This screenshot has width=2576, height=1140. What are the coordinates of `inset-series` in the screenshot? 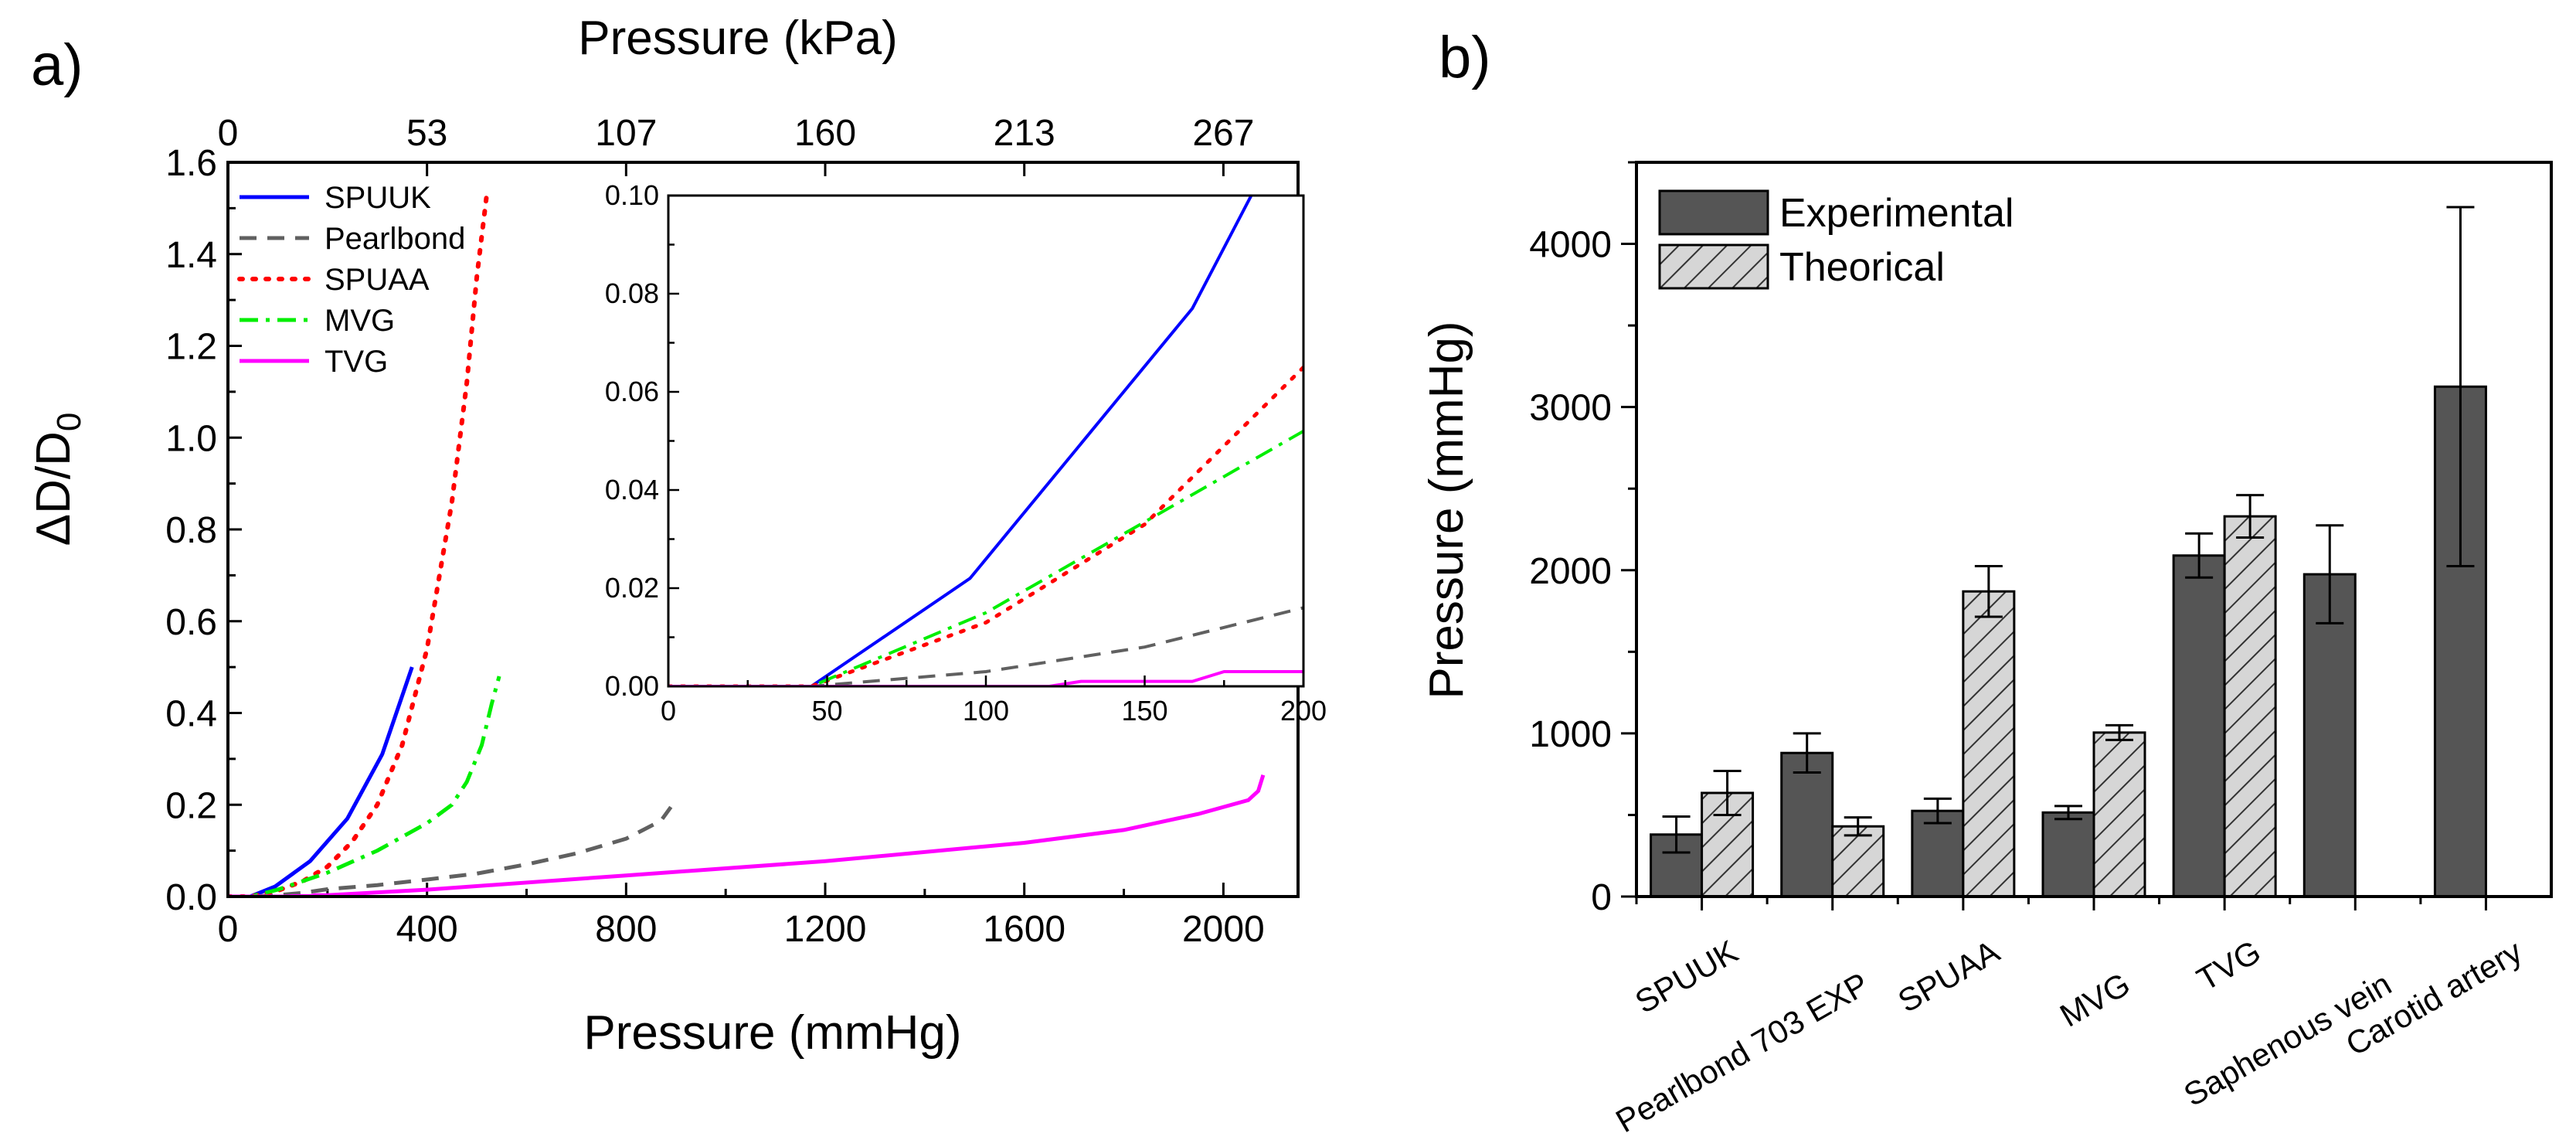 It's located at (985, 441).